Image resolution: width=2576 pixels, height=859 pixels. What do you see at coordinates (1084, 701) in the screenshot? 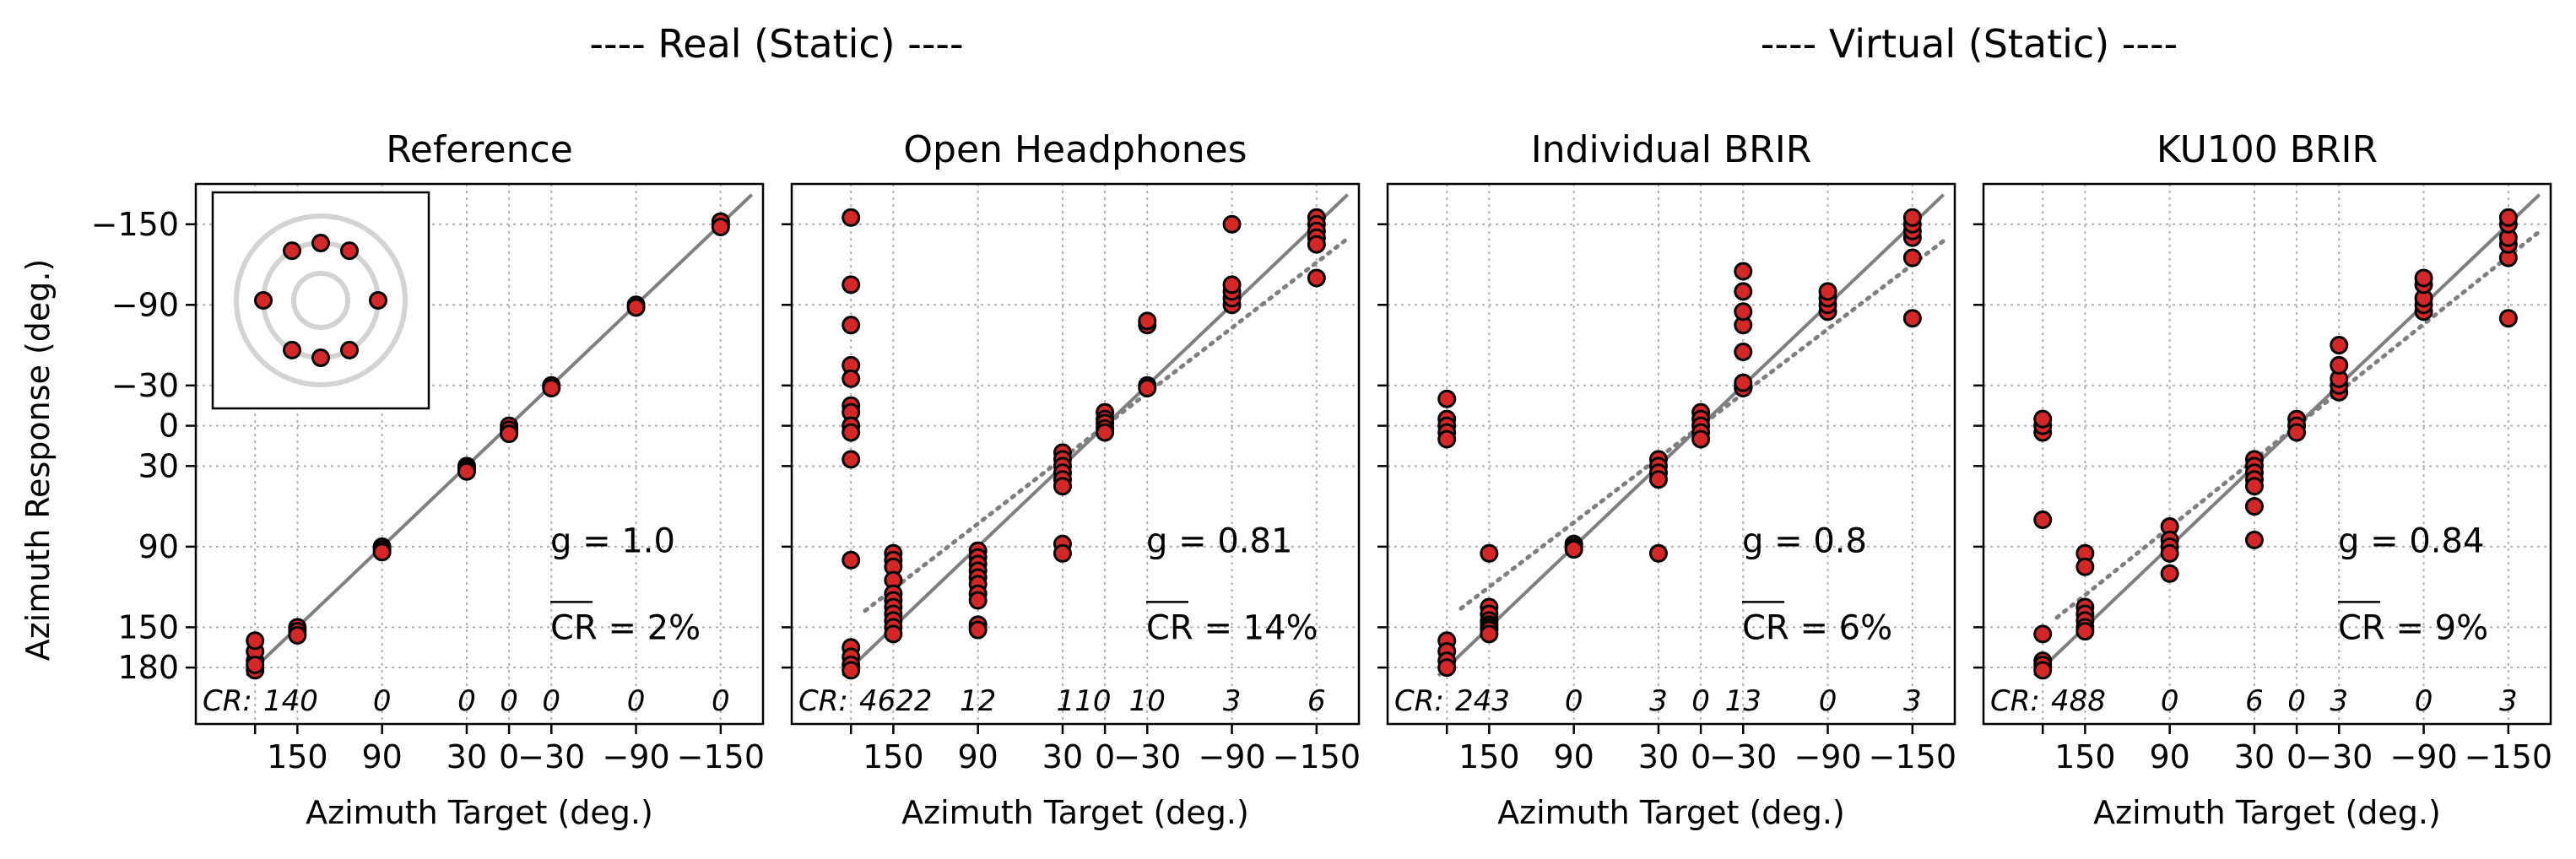
I see `cr-count-2: 110` at bounding box center [1084, 701].